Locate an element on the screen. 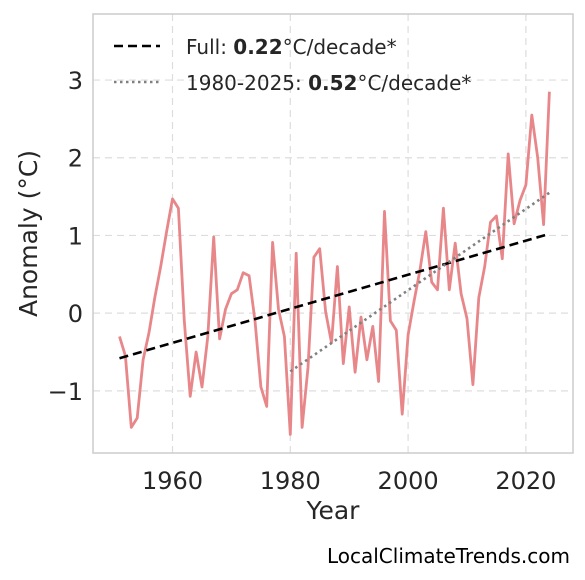 This screenshot has height=580, width=585. x-tick-label: 2000 is located at coordinates (408, 481).